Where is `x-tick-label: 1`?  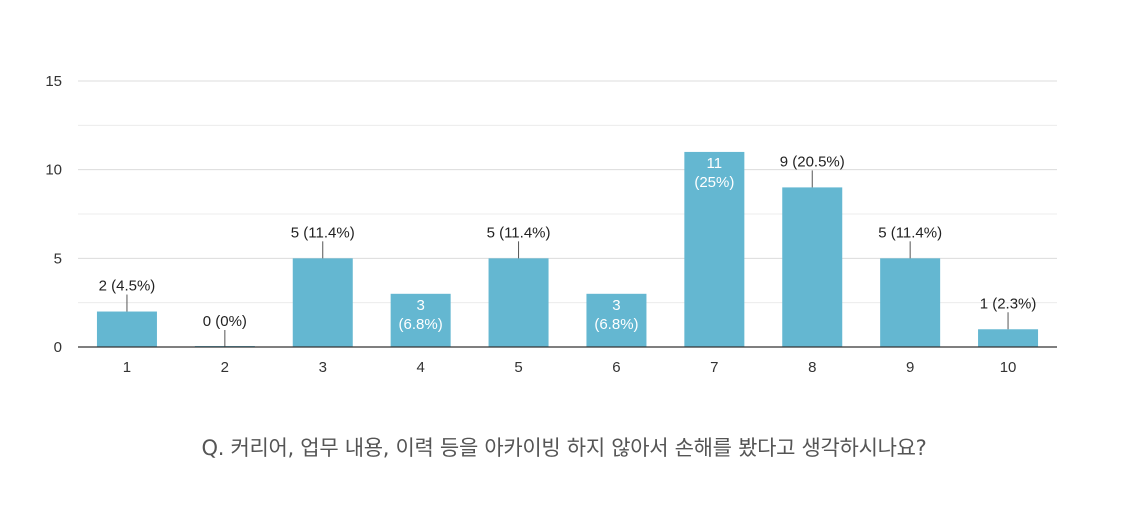
x-tick-label: 1 is located at coordinates (127, 367).